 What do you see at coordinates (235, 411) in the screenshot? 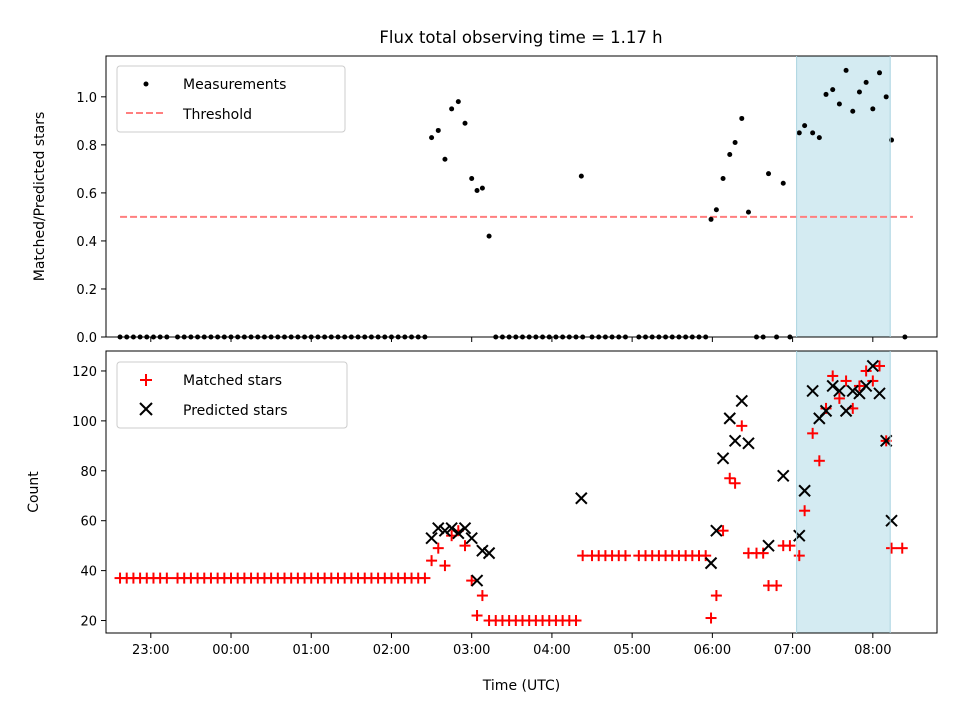
I see `legend-label-predicted: Predicted stars` at bounding box center [235, 411].